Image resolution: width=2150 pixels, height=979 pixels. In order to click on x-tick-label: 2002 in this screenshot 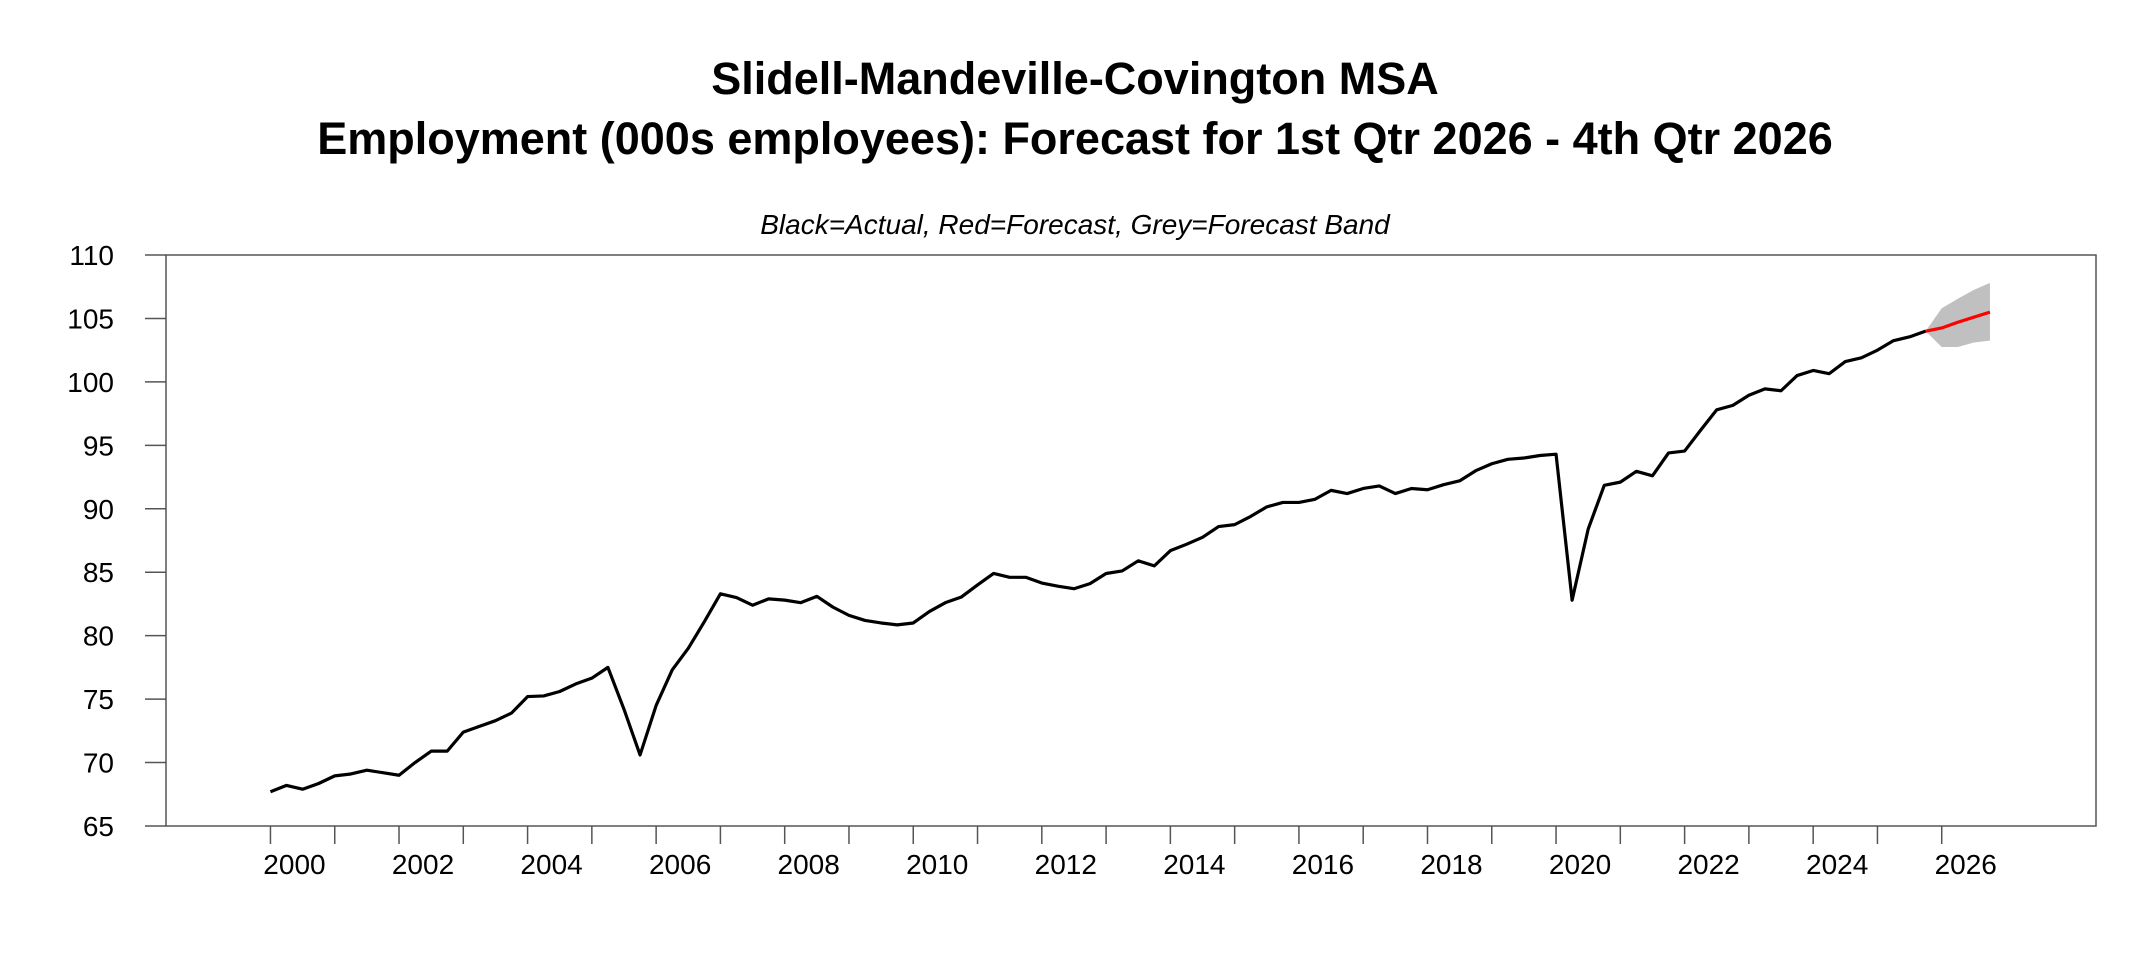, I will do `click(423, 864)`.